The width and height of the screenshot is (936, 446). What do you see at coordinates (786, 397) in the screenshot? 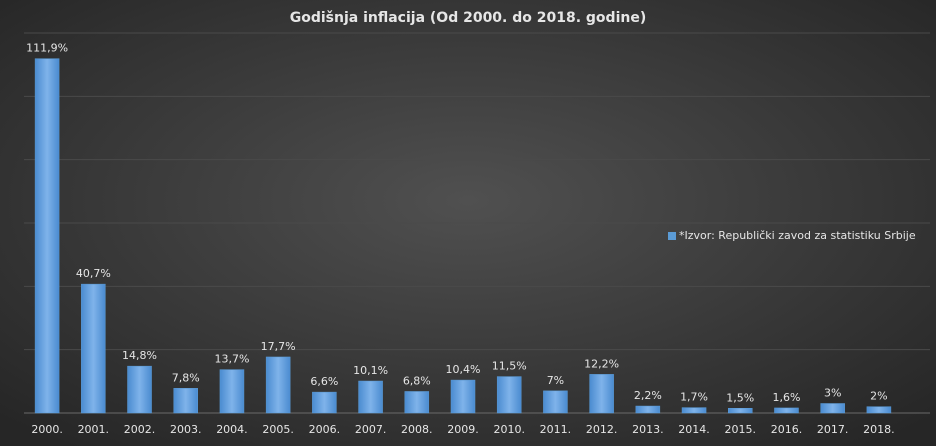
I see `data-label: 1,6%` at bounding box center [786, 397].